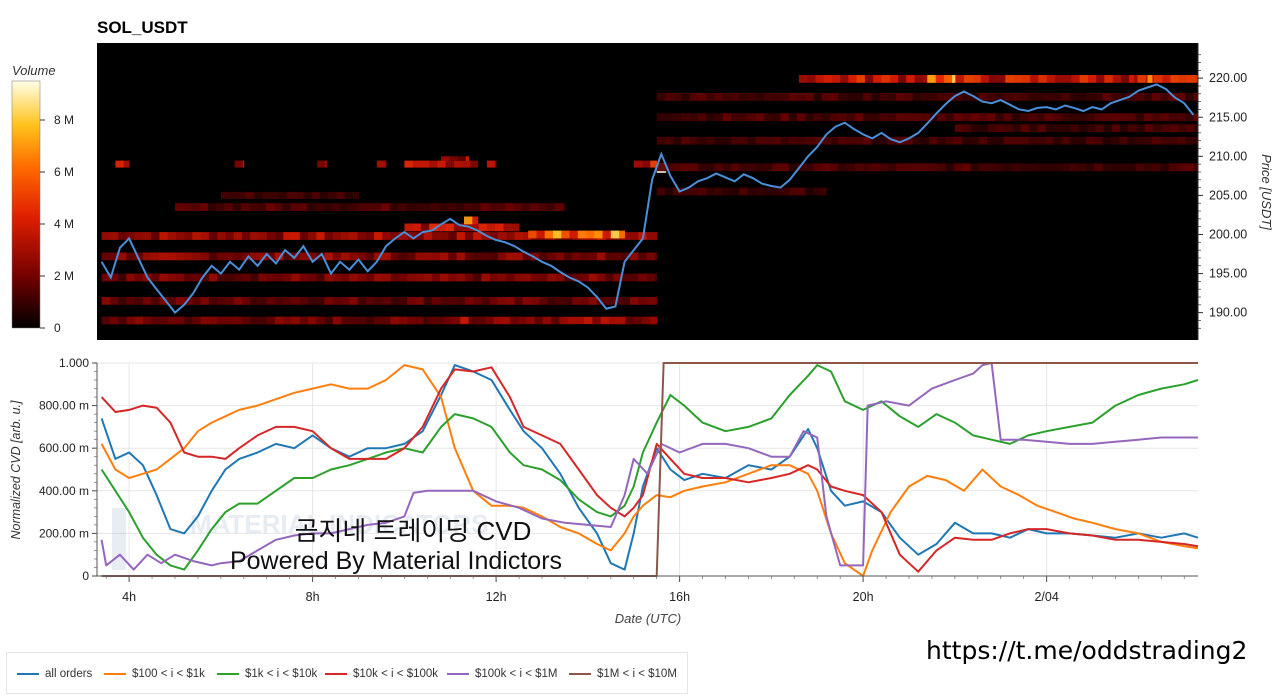 This screenshot has width=1280, height=696. What do you see at coordinates (1046, 597) in the screenshot?
I see `cvd-x-tick-label: 2/04` at bounding box center [1046, 597].